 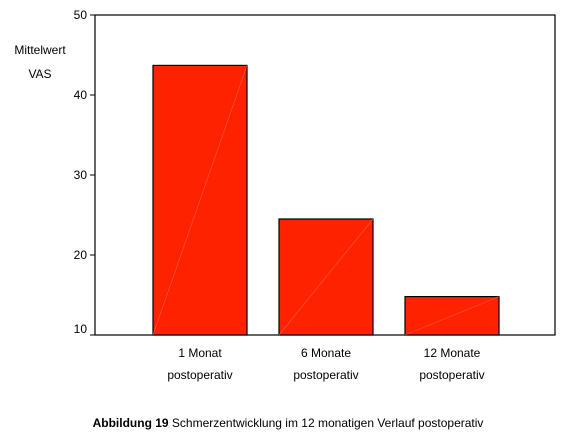 What do you see at coordinates (200, 353) in the screenshot?
I see `x-tick-label: 1 Monat` at bounding box center [200, 353].